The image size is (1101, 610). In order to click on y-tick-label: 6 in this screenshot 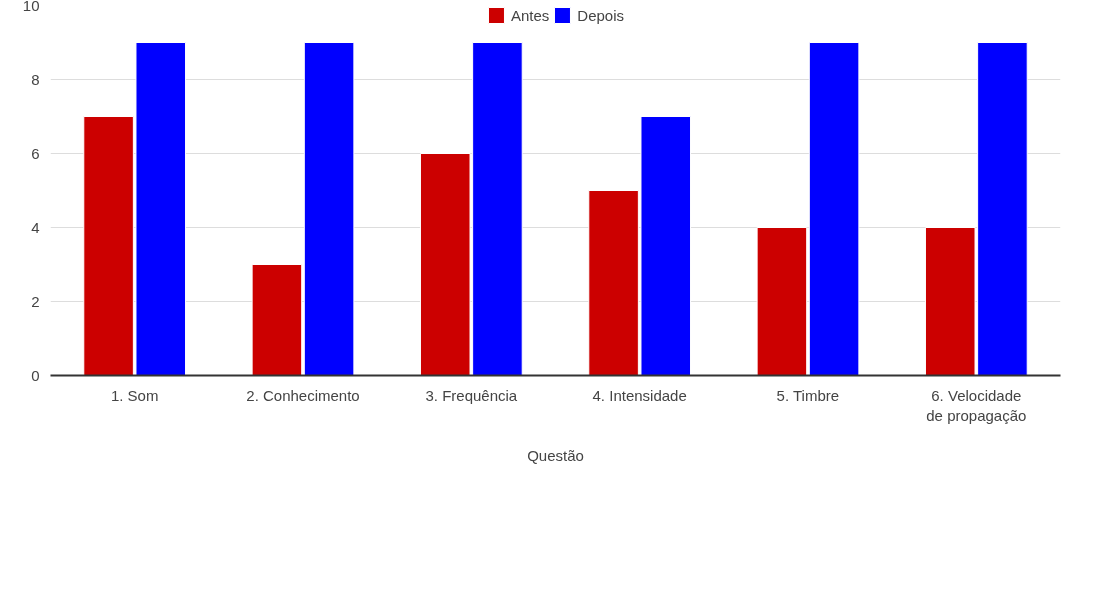, I will do `click(35, 153)`.